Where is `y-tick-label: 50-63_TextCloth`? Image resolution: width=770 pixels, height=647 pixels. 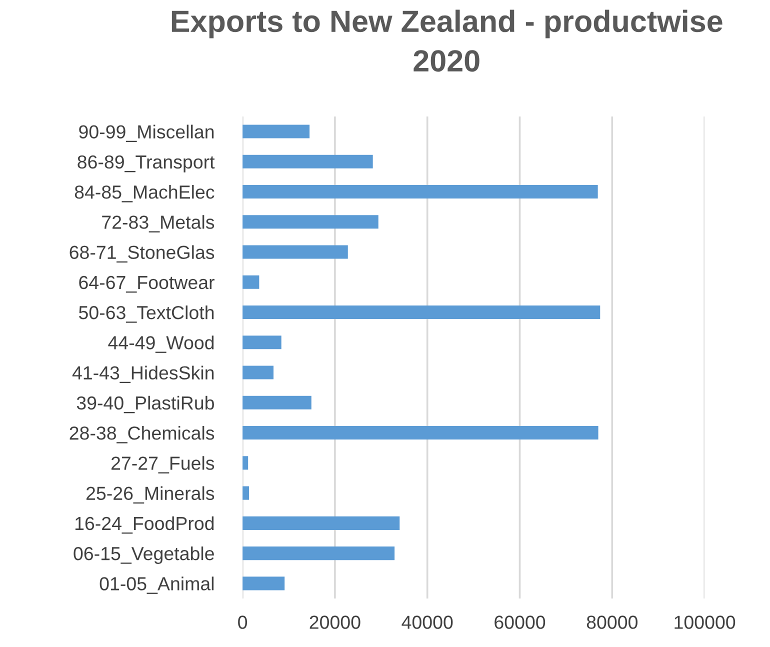
y-tick-label: 50-63_TextCloth is located at coordinates (146, 314).